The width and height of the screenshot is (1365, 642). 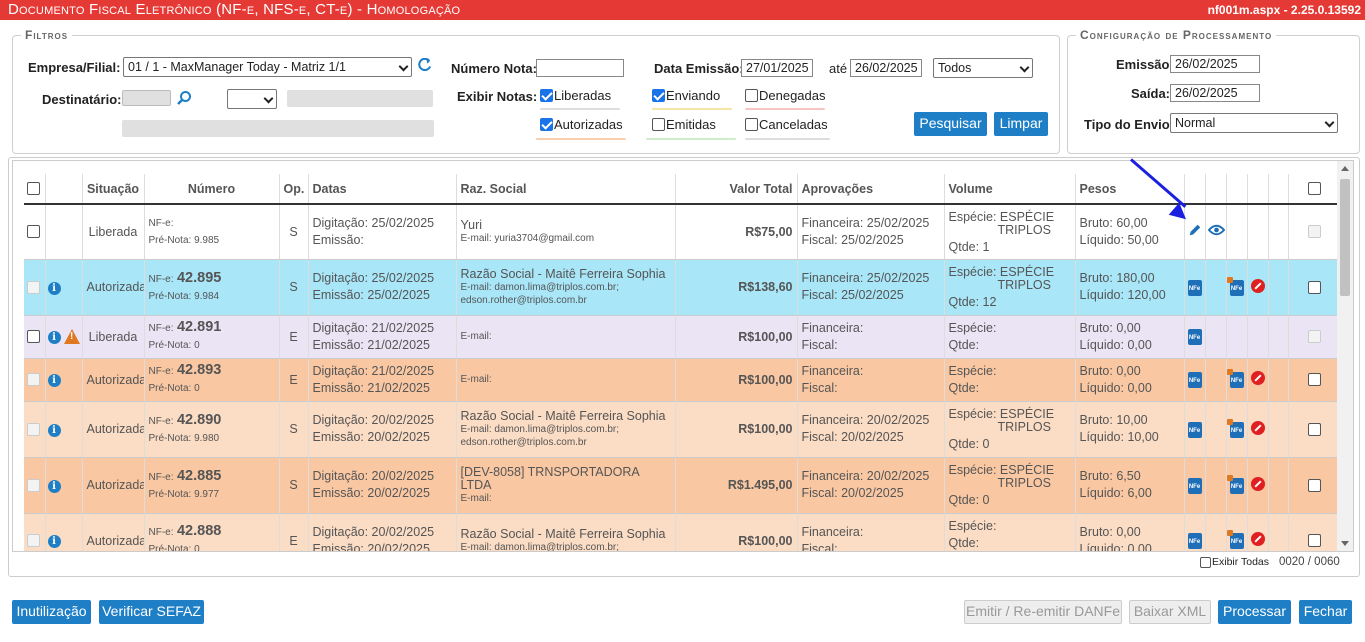 I want to click on refresh-icon, so click(x=424, y=65).